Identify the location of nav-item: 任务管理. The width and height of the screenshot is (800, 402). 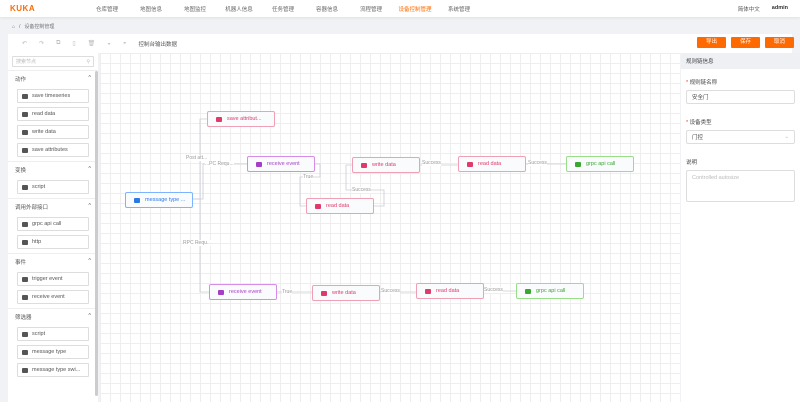
(282, 9).